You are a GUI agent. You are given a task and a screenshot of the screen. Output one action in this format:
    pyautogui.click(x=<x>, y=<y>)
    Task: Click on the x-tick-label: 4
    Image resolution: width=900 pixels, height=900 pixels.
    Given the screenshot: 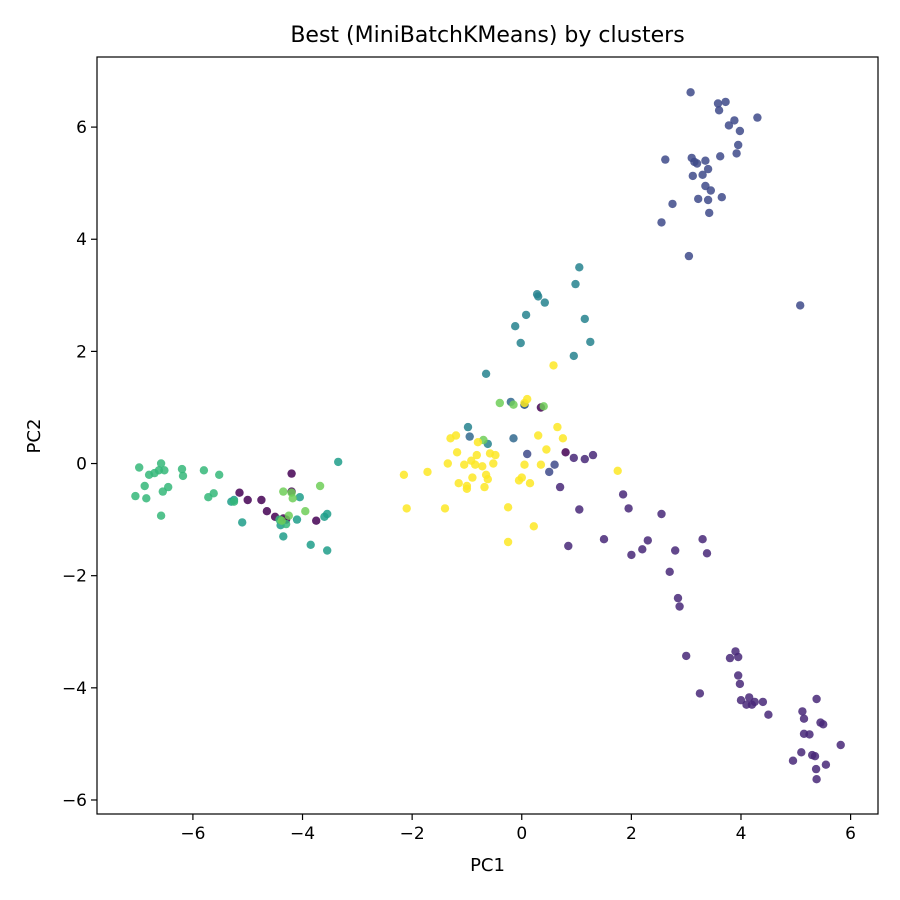 What is the action you would take?
    pyautogui.click(x=741, y=834)
    